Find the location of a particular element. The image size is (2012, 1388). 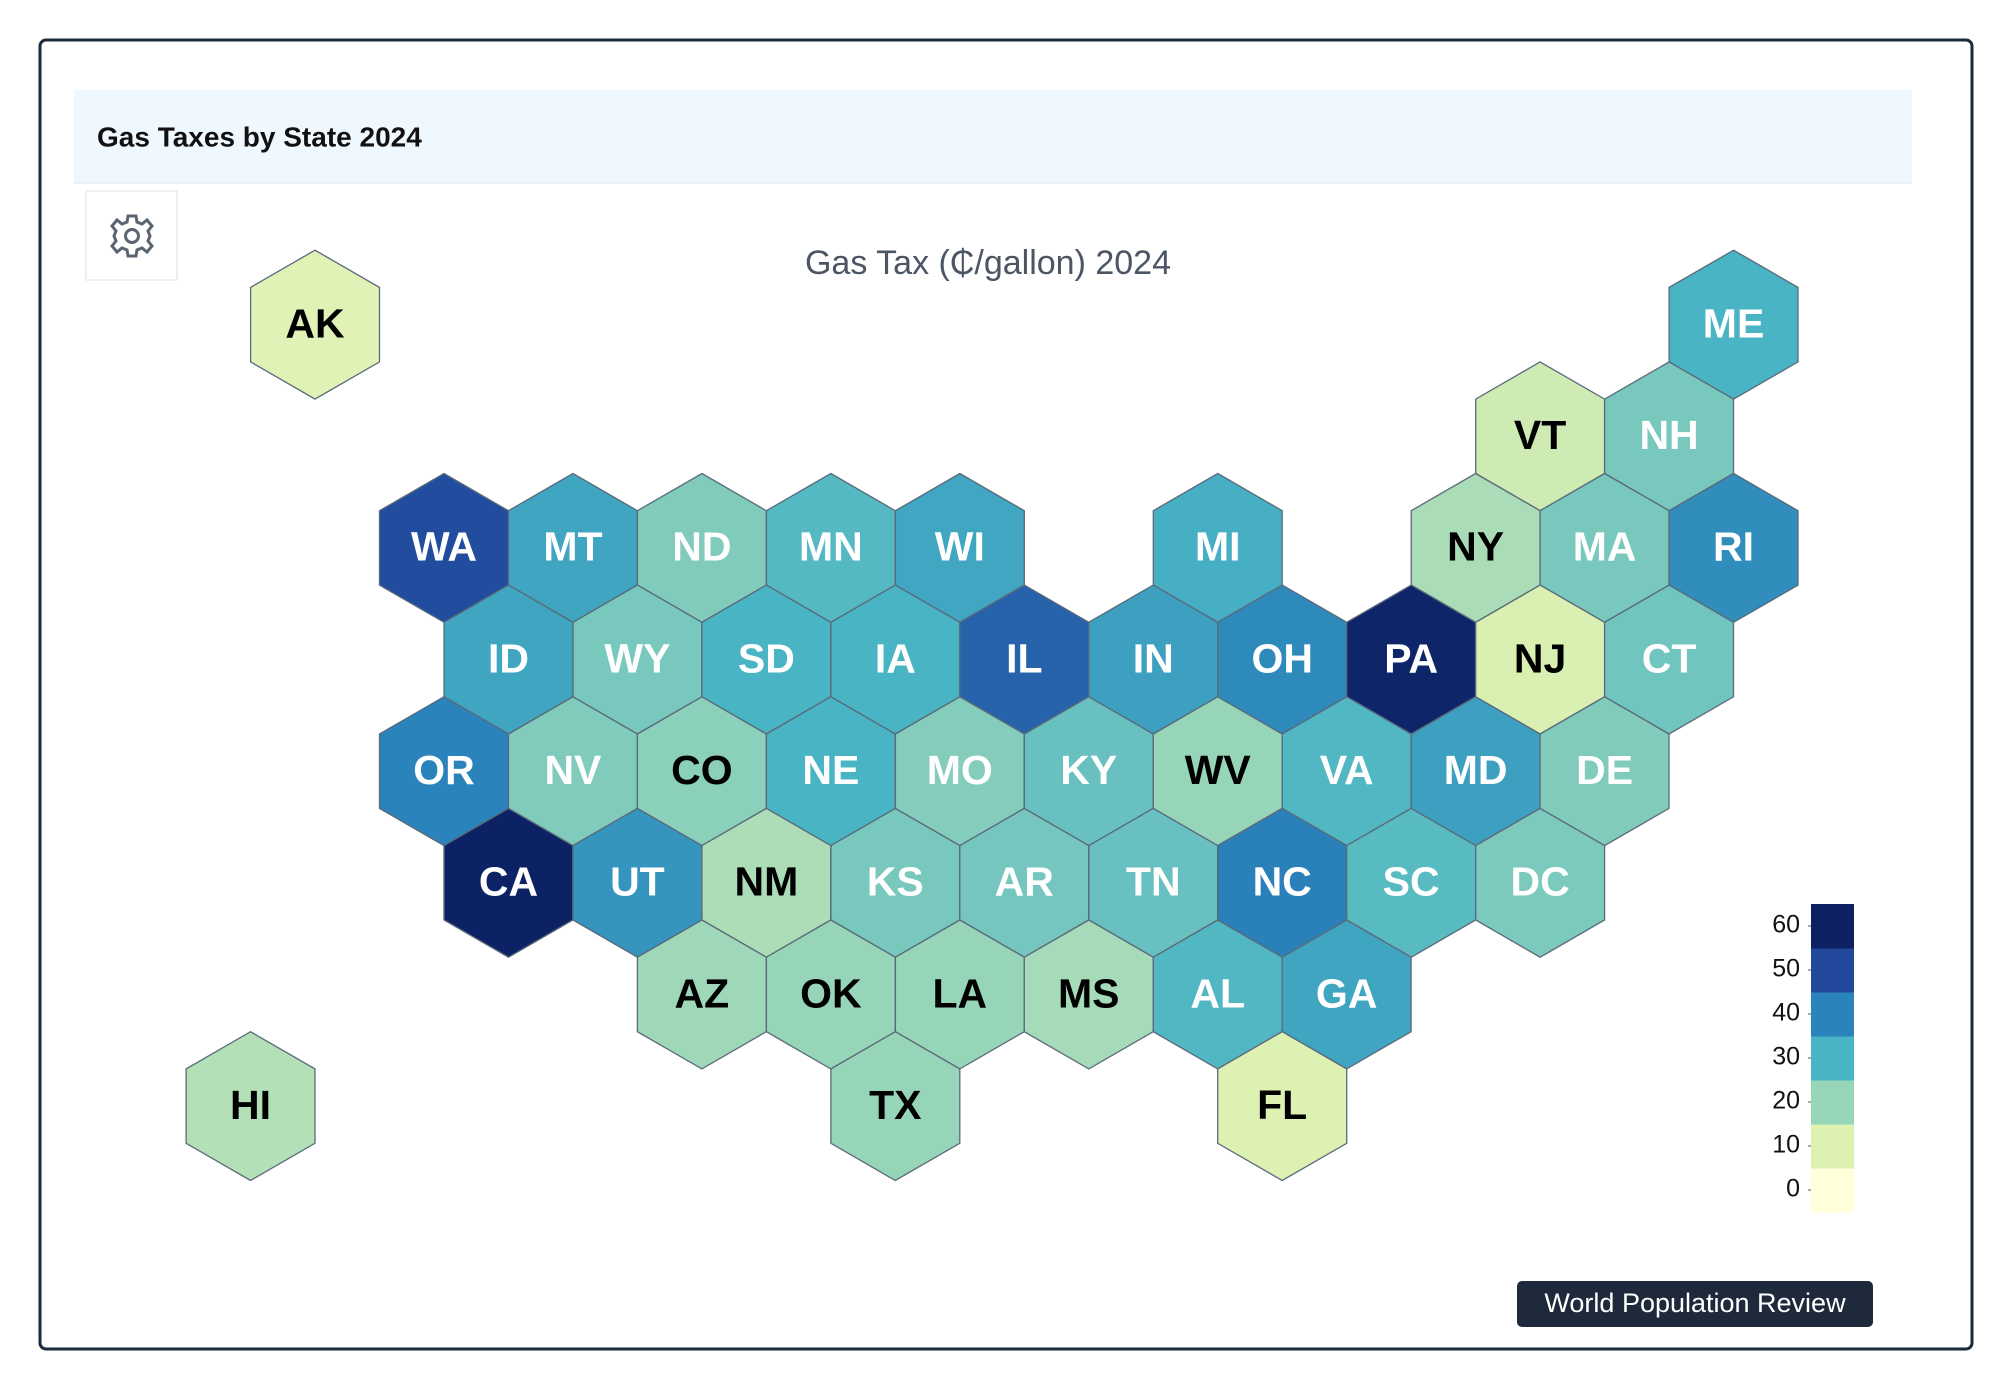

state-label: WI is located at coordinates (960, 547).